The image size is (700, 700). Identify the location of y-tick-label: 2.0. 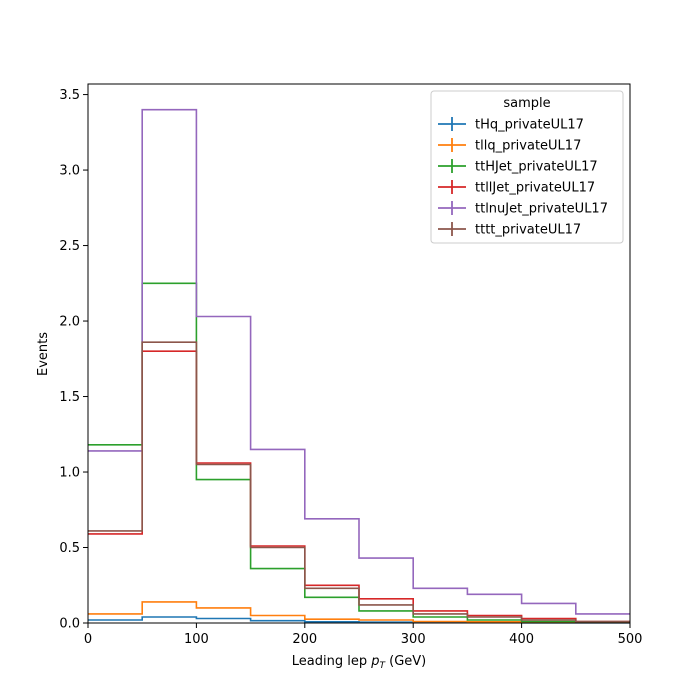
(69, 322).